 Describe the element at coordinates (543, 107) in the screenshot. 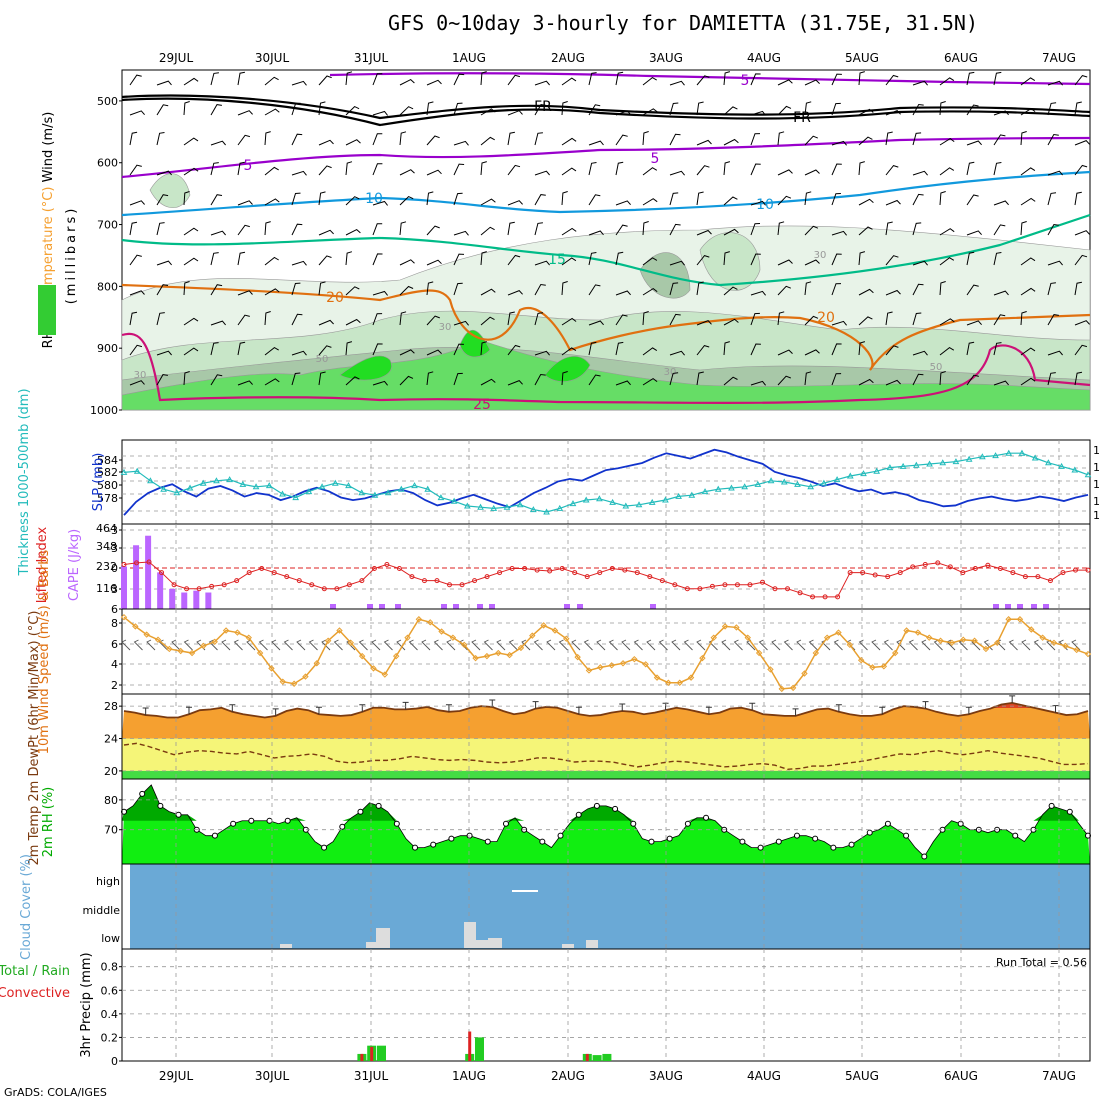

I see `isotherm-label-9: FR` at that location.